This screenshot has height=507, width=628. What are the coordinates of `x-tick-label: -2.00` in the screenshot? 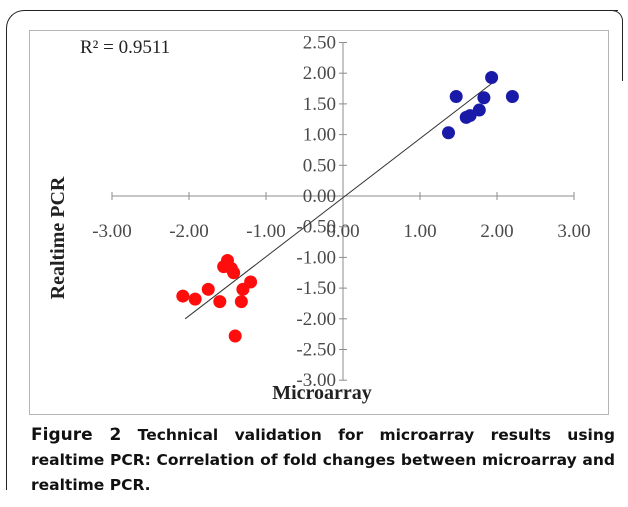 It's located at (189, 231).